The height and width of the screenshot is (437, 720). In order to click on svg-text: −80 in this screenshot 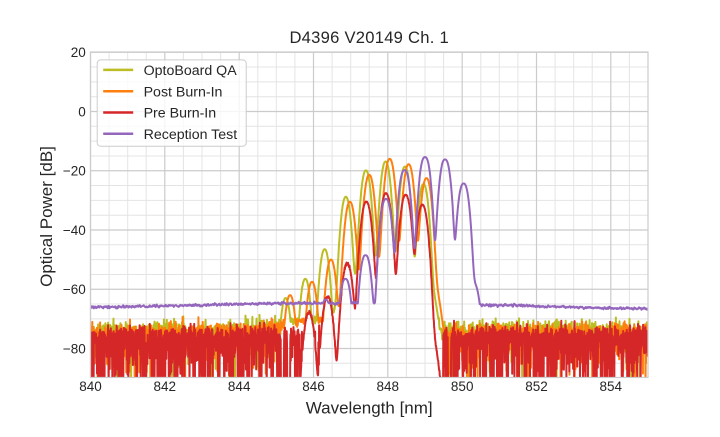, I will do `click(74, 348)`.